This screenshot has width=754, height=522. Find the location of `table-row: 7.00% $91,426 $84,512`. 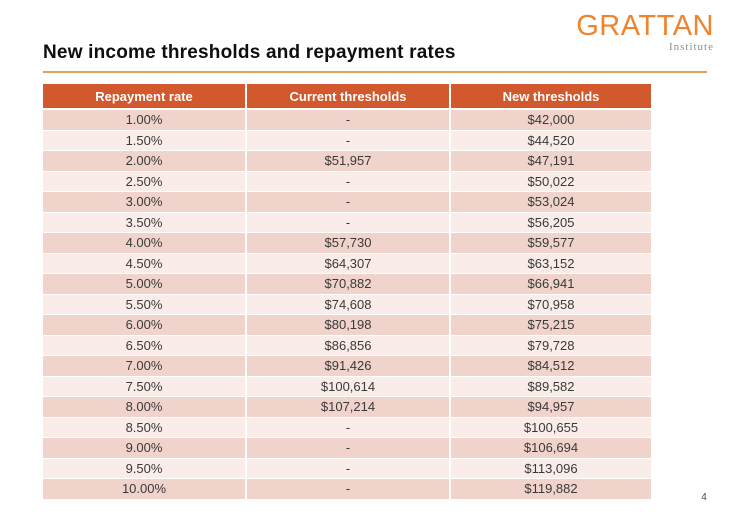

table-row: 7.00% $91,426 $84,512 is located at coordinates (347, 366).